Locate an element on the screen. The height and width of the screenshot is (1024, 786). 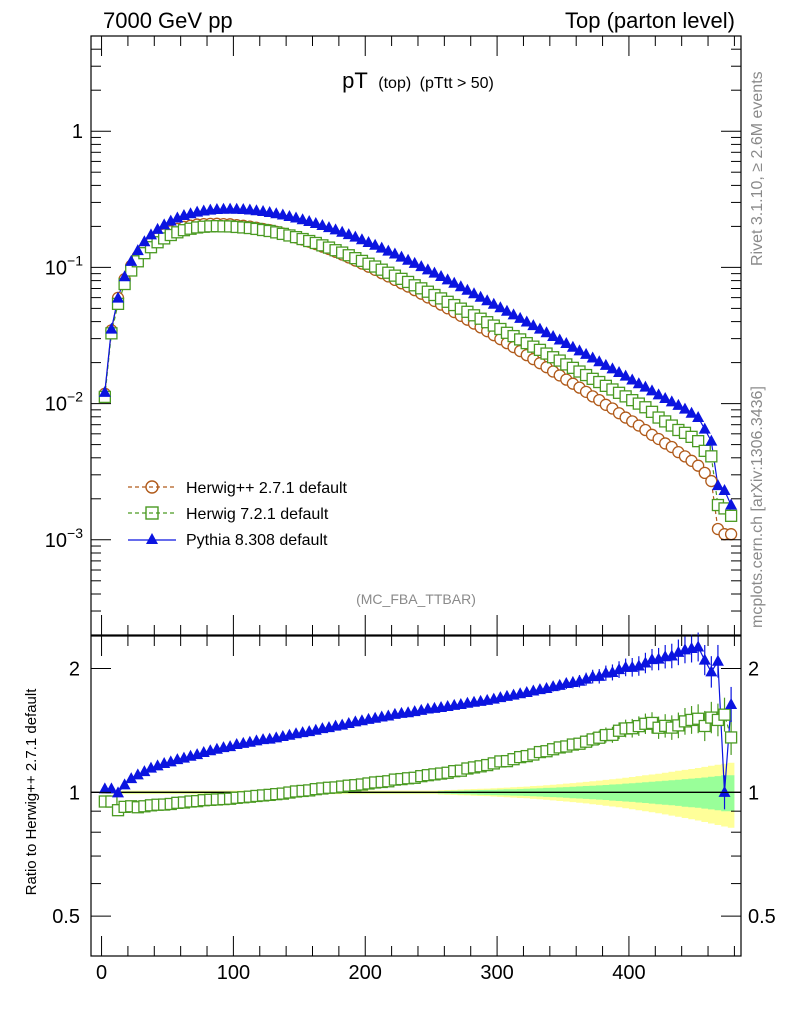
ratio-ylabel: Ratio to Herwig++ 2.7.1 default is located at coordinates (31, 792).